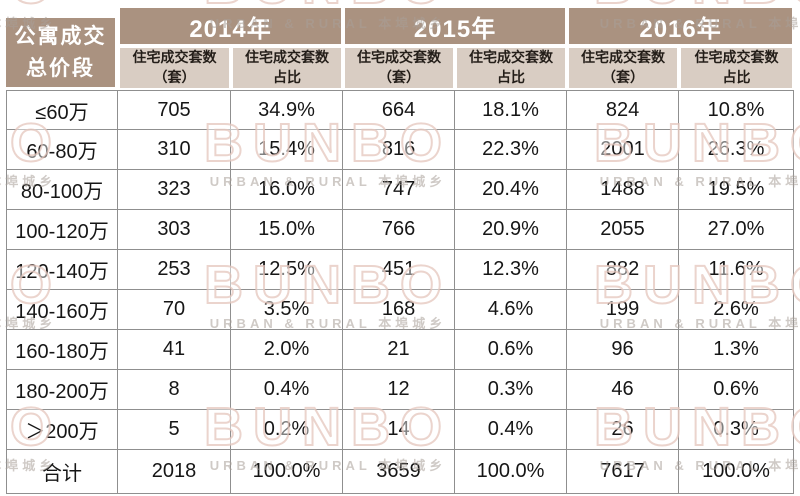 This screenshot has width=800, height=496. Describe the element at coordinates (287, 350) in the screenshot. I see `table-cell: 2.0%` at that location.